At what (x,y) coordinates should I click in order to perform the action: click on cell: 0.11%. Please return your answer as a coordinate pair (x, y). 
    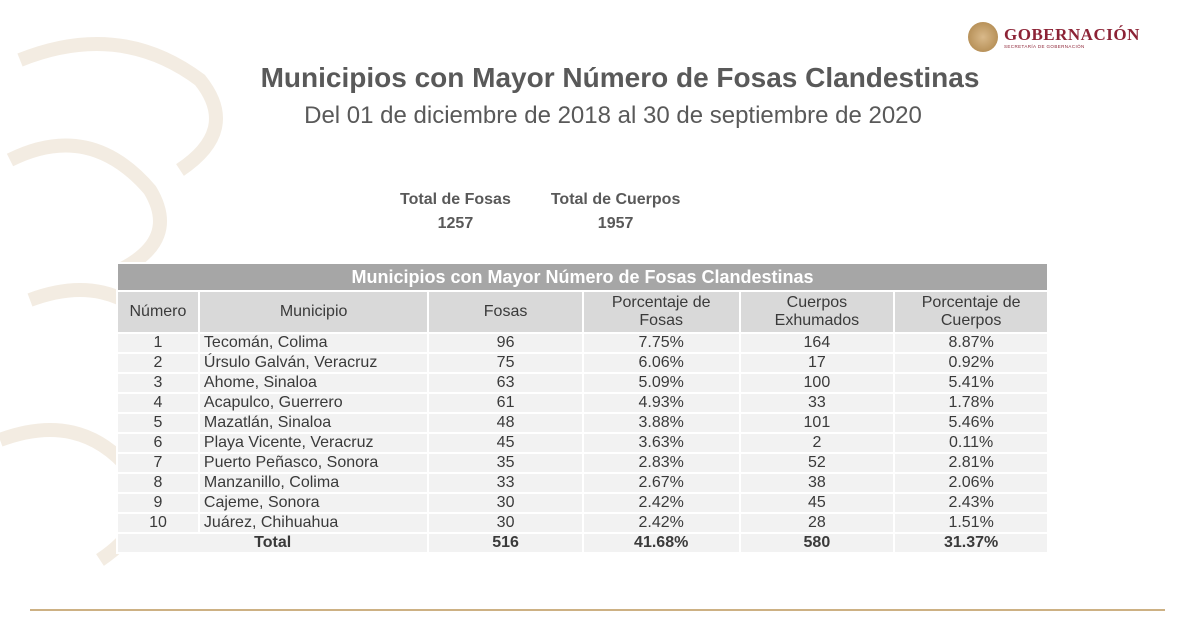
    Looking at the image, I should click on (971, 443).